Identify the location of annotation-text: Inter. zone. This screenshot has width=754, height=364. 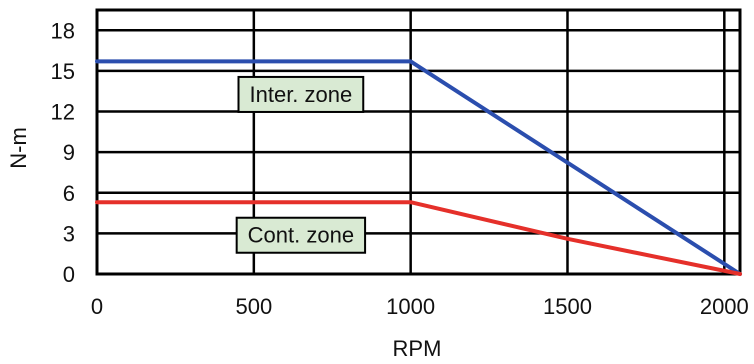
(301, 94).